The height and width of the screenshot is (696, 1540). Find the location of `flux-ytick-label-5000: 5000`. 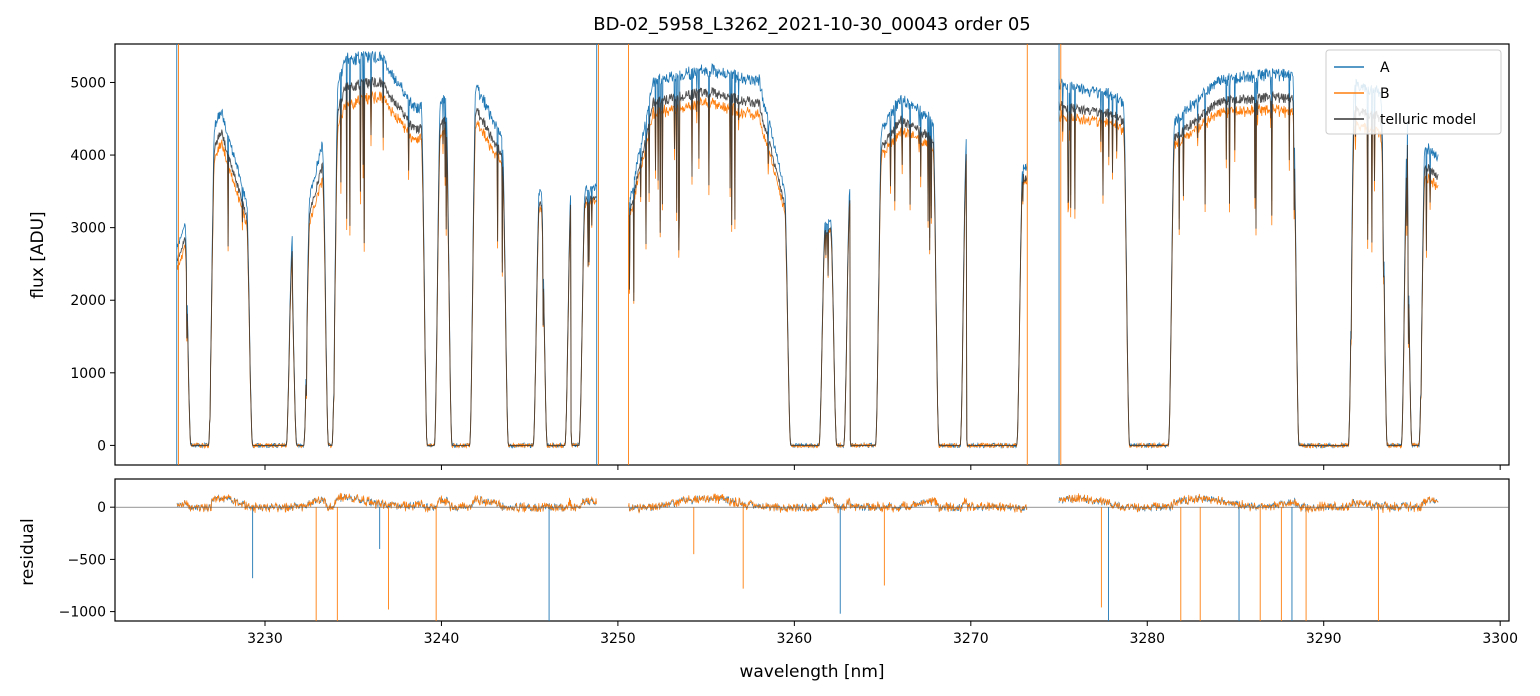

flux-ytick-label-5000: 5000 is located at coordinates (88, 83).